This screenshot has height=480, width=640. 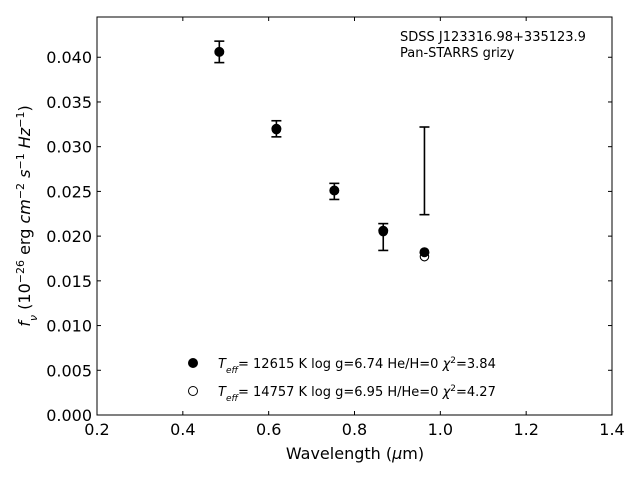 What do you see at coordinates (357, 366) in the screenshot?
I see `legend-entry-1: Teff= 12615 K log g=6.74 He/H=0 χ2=3.84` at bounding box center [357, 366].